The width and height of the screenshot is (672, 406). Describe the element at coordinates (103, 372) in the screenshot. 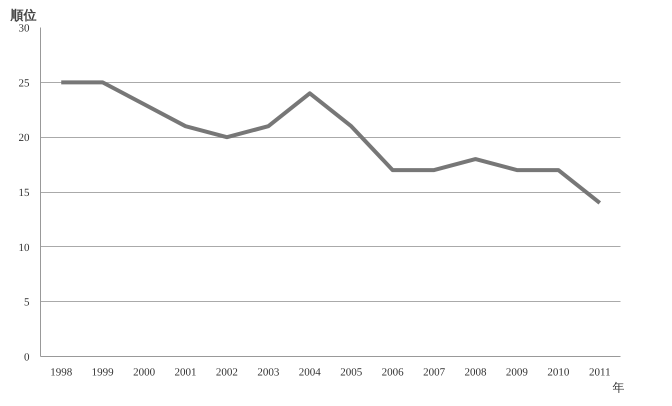

I see `x-tick-label: 1999` at that location.